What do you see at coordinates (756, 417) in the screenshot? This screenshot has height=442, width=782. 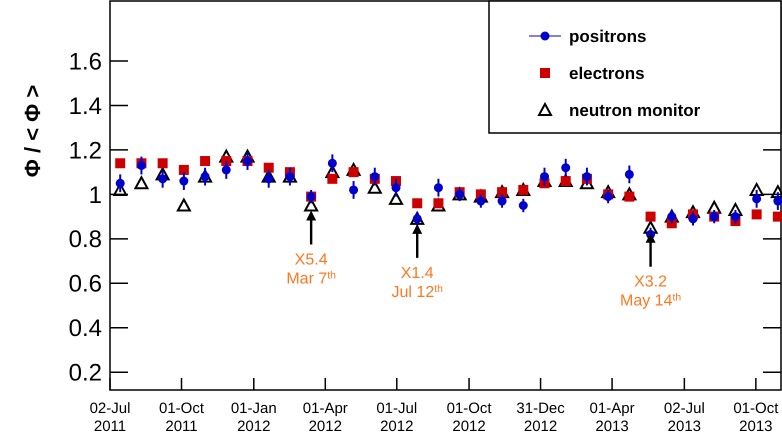 I see `x-tick-label: 01-Oct 2013` at bounding box center [756, 417].